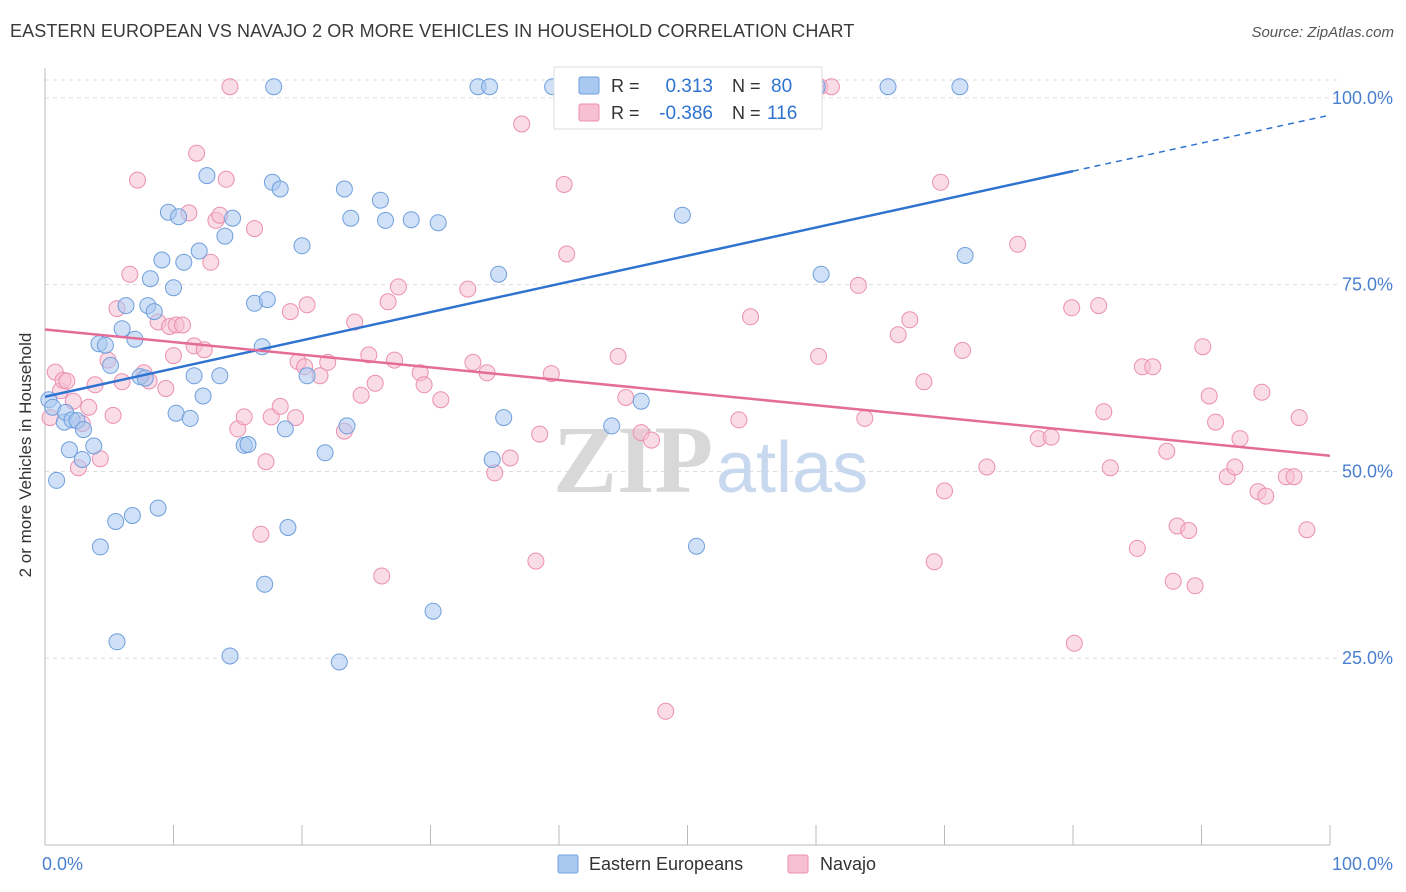 The image size is (1406, 892). What do you see at coordinates (625, 86) in the screenshot?
I see `legend-r-label-1: R =` at bounding box center [625, 86].